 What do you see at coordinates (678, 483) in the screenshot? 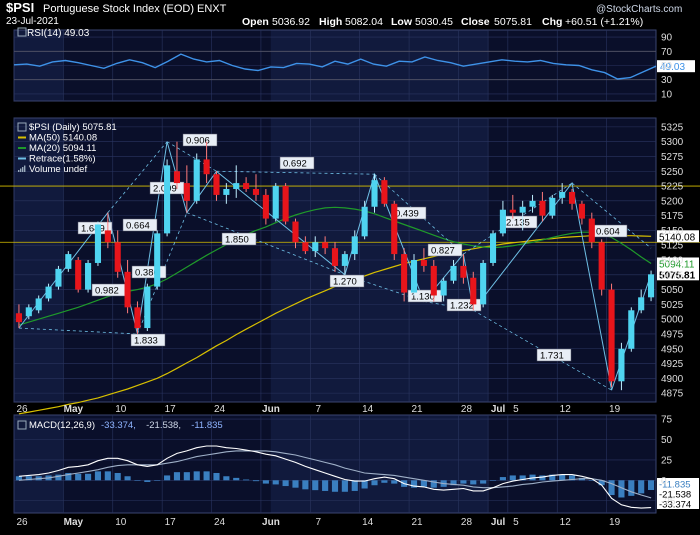
I see `macd-hist-last-label-box` at bounding box center [678, 483].